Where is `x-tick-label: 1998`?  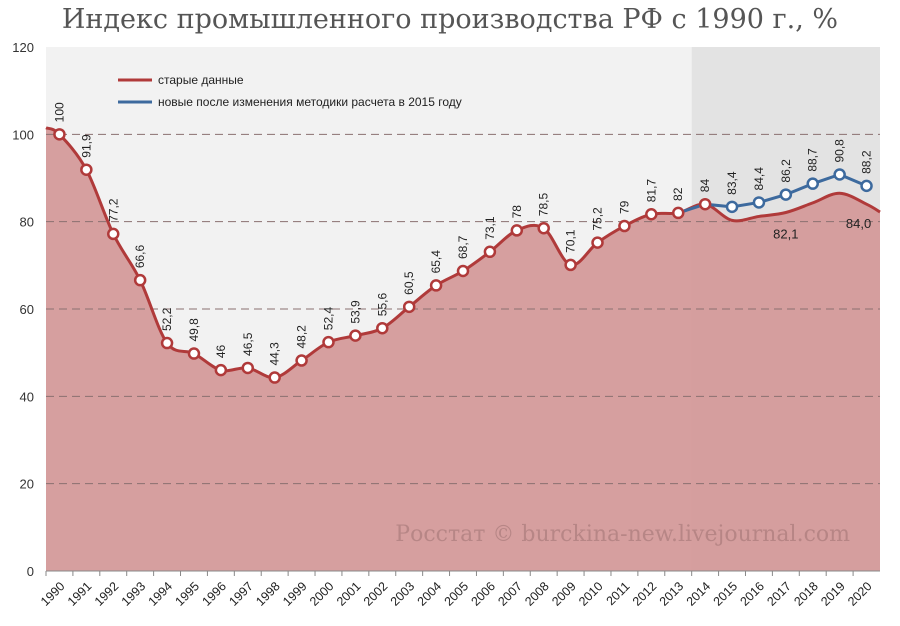
x-tick-label: 1998 is located at coordinates (268, 594).